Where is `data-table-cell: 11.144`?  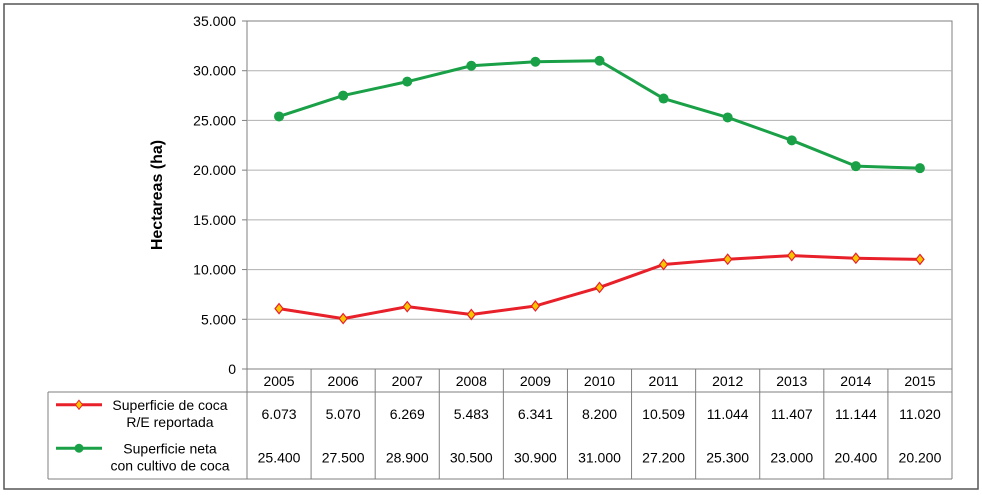 data-table-cell: 11.144 is located at coordinates (856, 414).